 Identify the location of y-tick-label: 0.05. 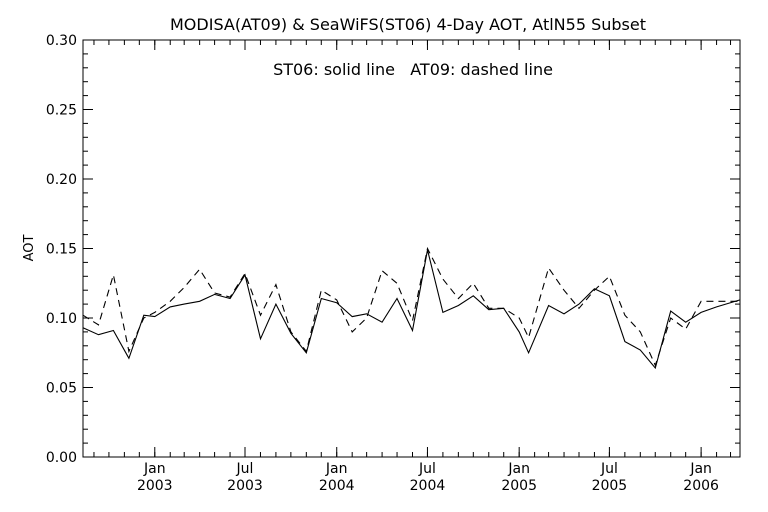
(61, 389).